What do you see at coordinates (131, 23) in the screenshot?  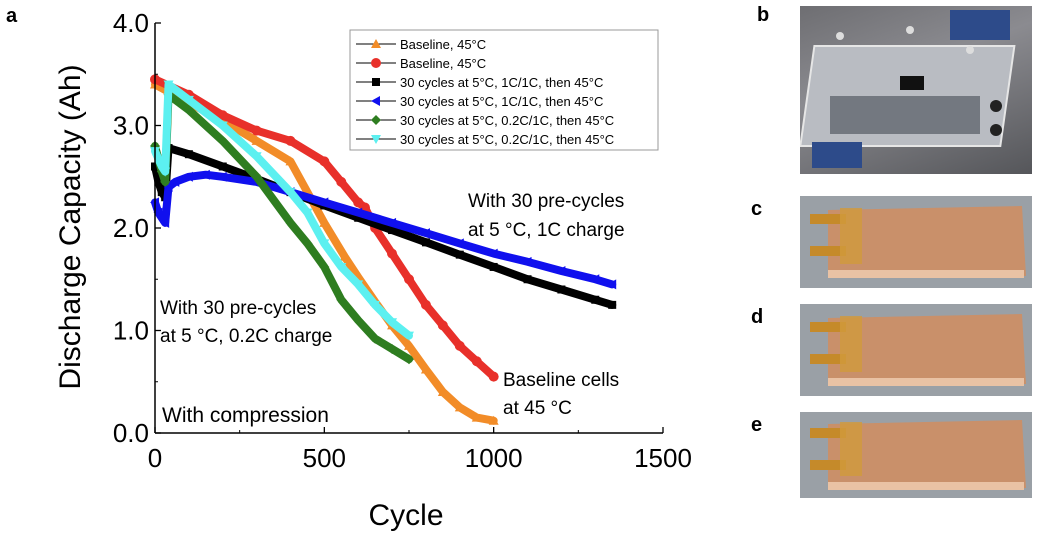 I see `y-tick-label: 4.0` at bounding box center [131, 23].